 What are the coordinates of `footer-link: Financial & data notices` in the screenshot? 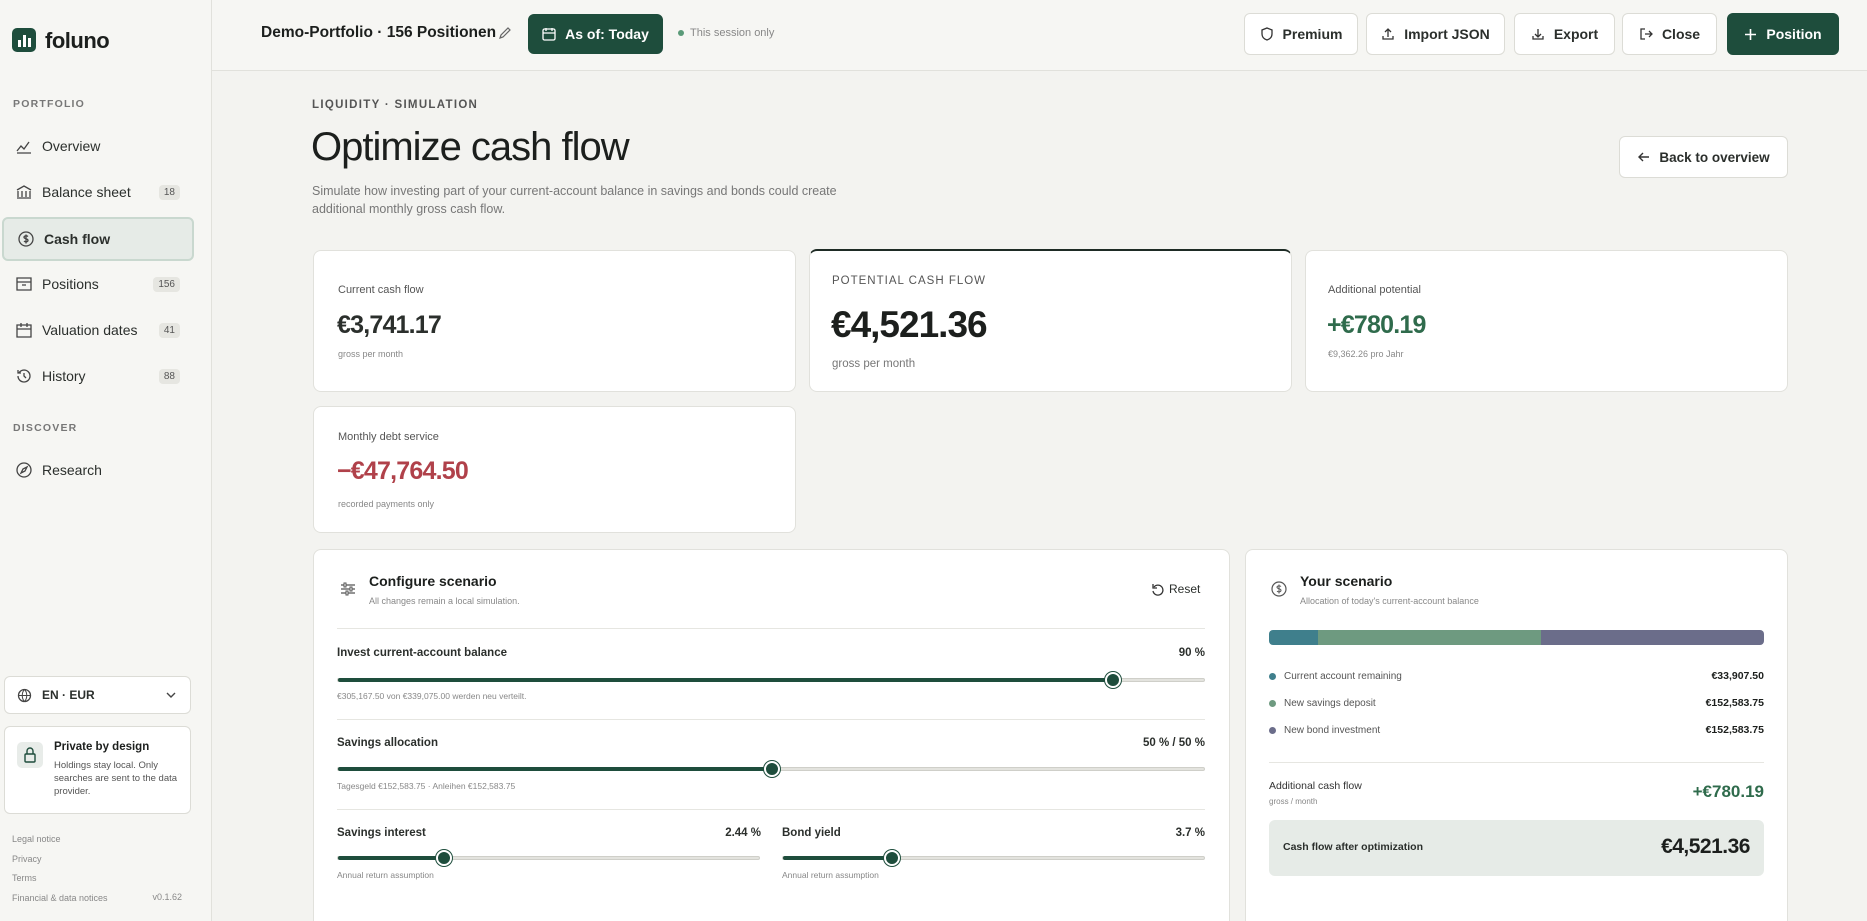 It's located at (60, 897).